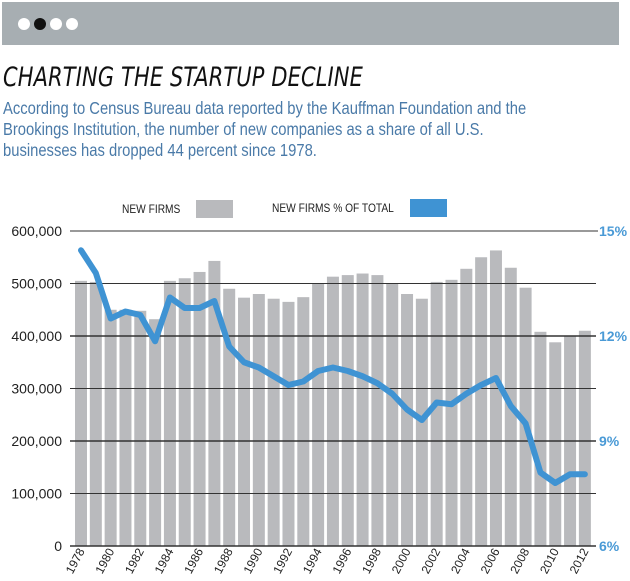 This screenshot has width=630, height=581. Describe the element at coordinates (495, 398) in the screenshot. I see `bar-2006` at that location.